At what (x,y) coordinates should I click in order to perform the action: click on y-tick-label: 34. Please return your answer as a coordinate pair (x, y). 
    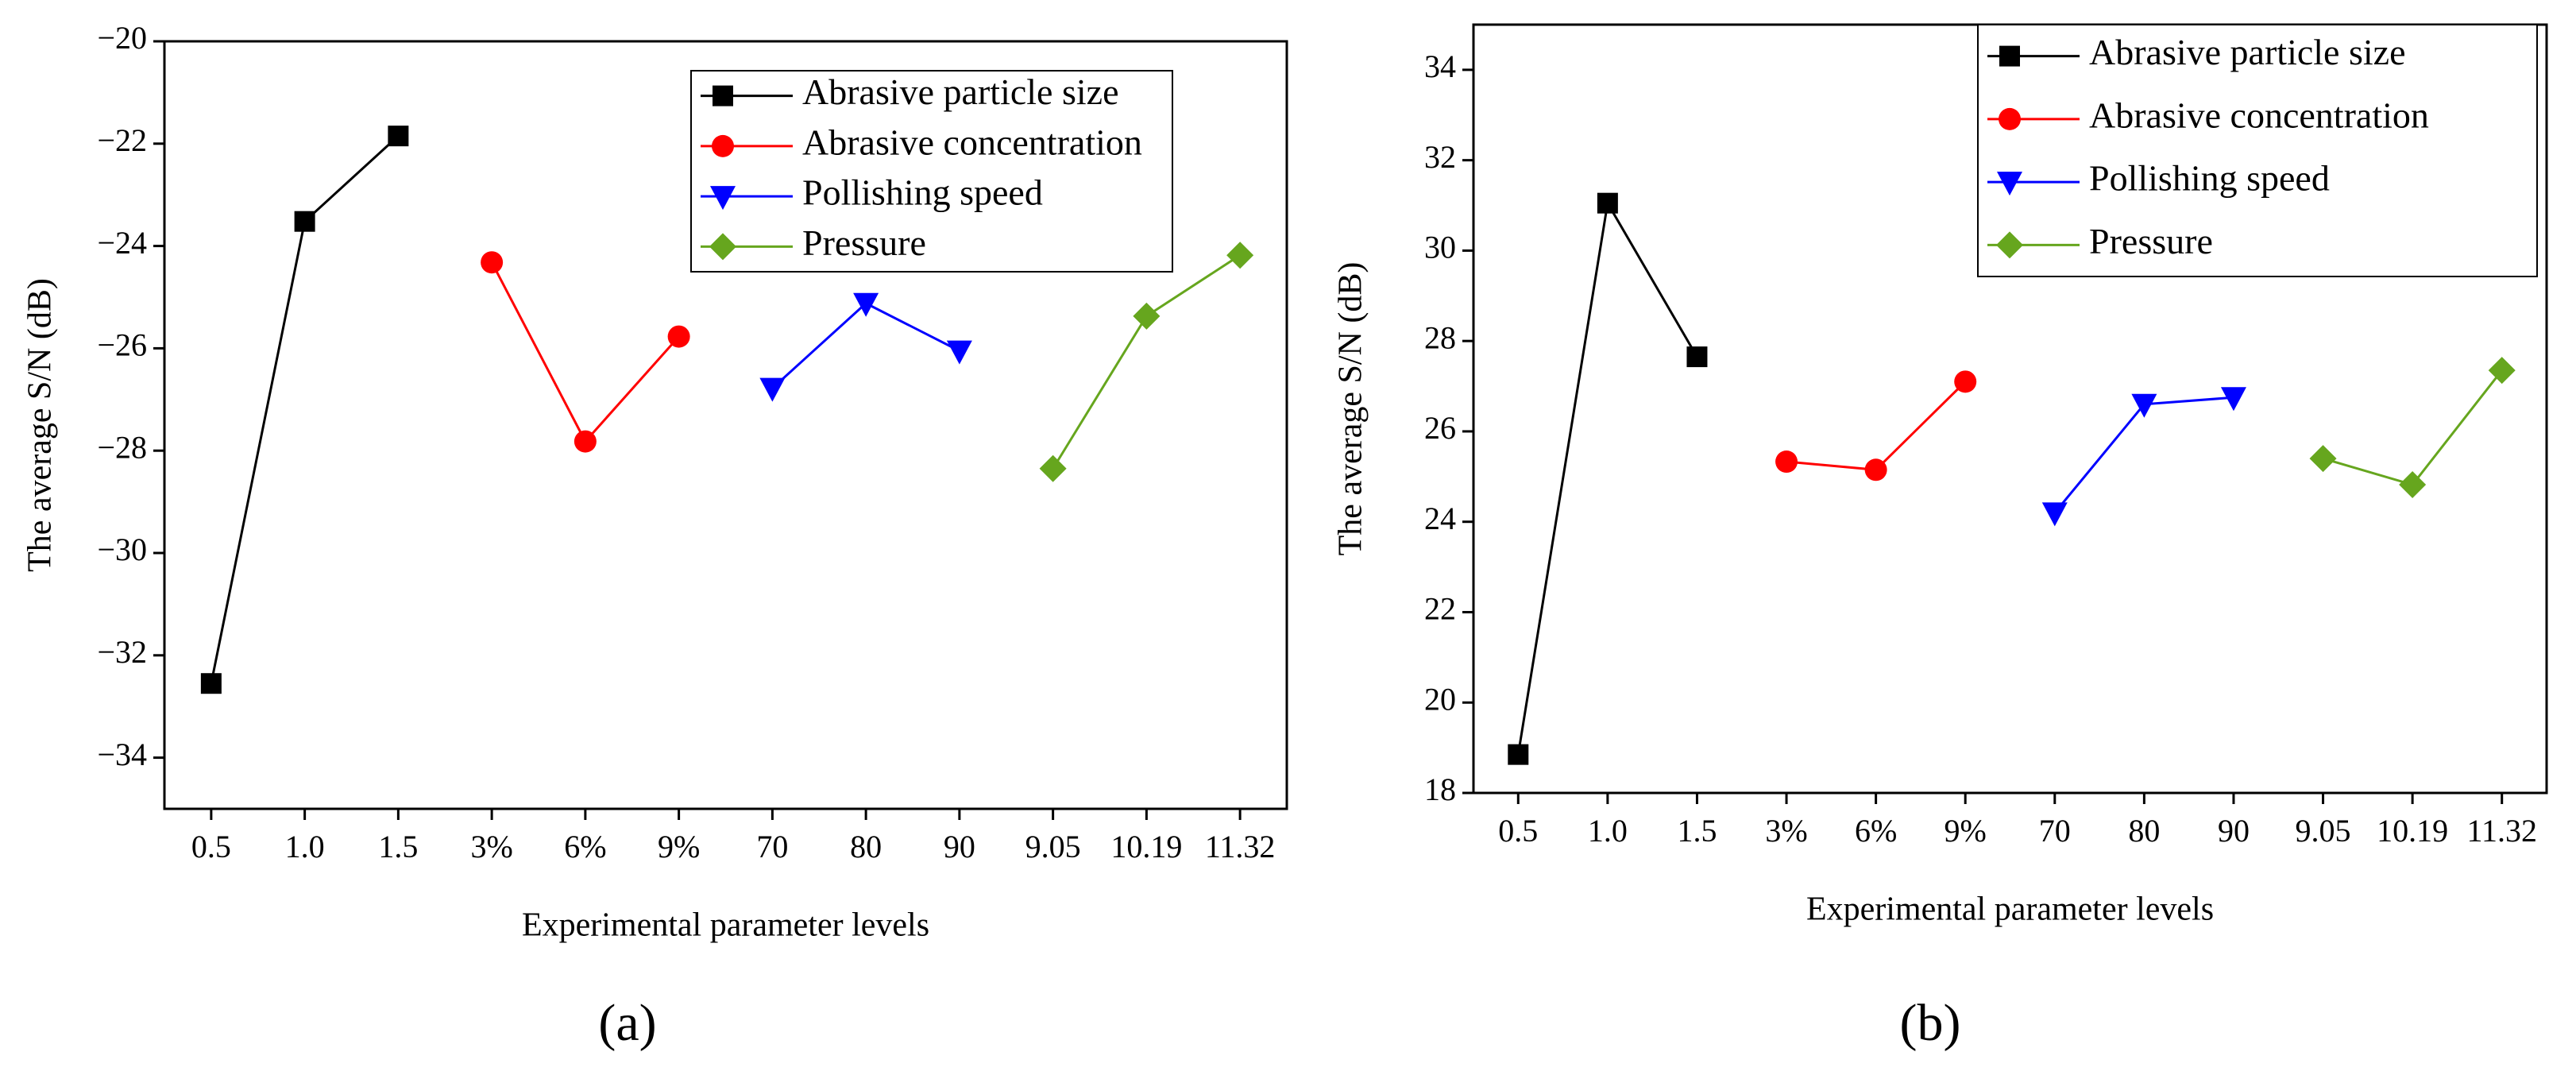
    Looking at the image, I should click on (1440, 66).